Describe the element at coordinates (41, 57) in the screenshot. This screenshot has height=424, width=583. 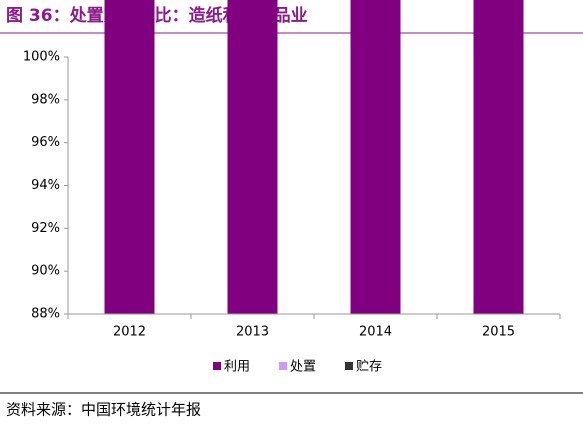
I see `y-tick-label: 100%` at that location.